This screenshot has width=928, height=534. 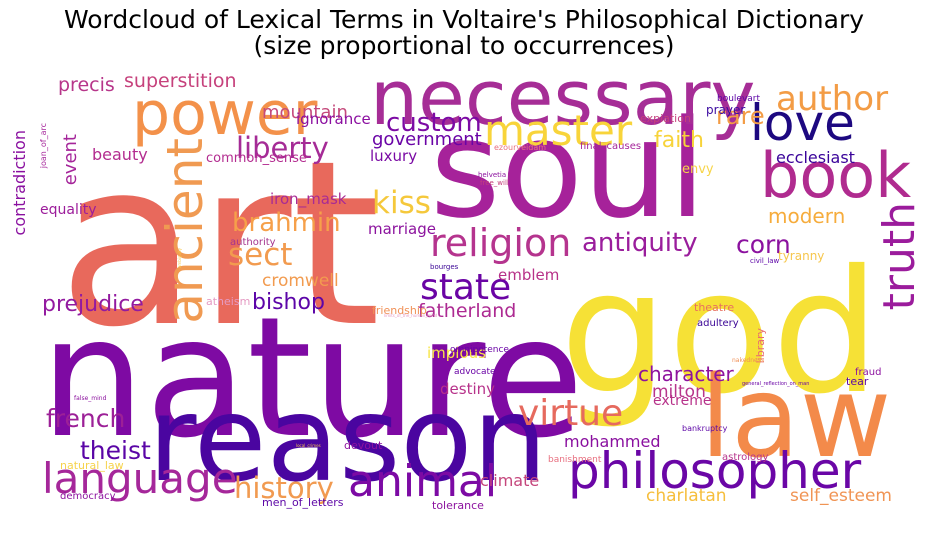 I want to click on word-democracy: democracy, so click(x=88, y=496).